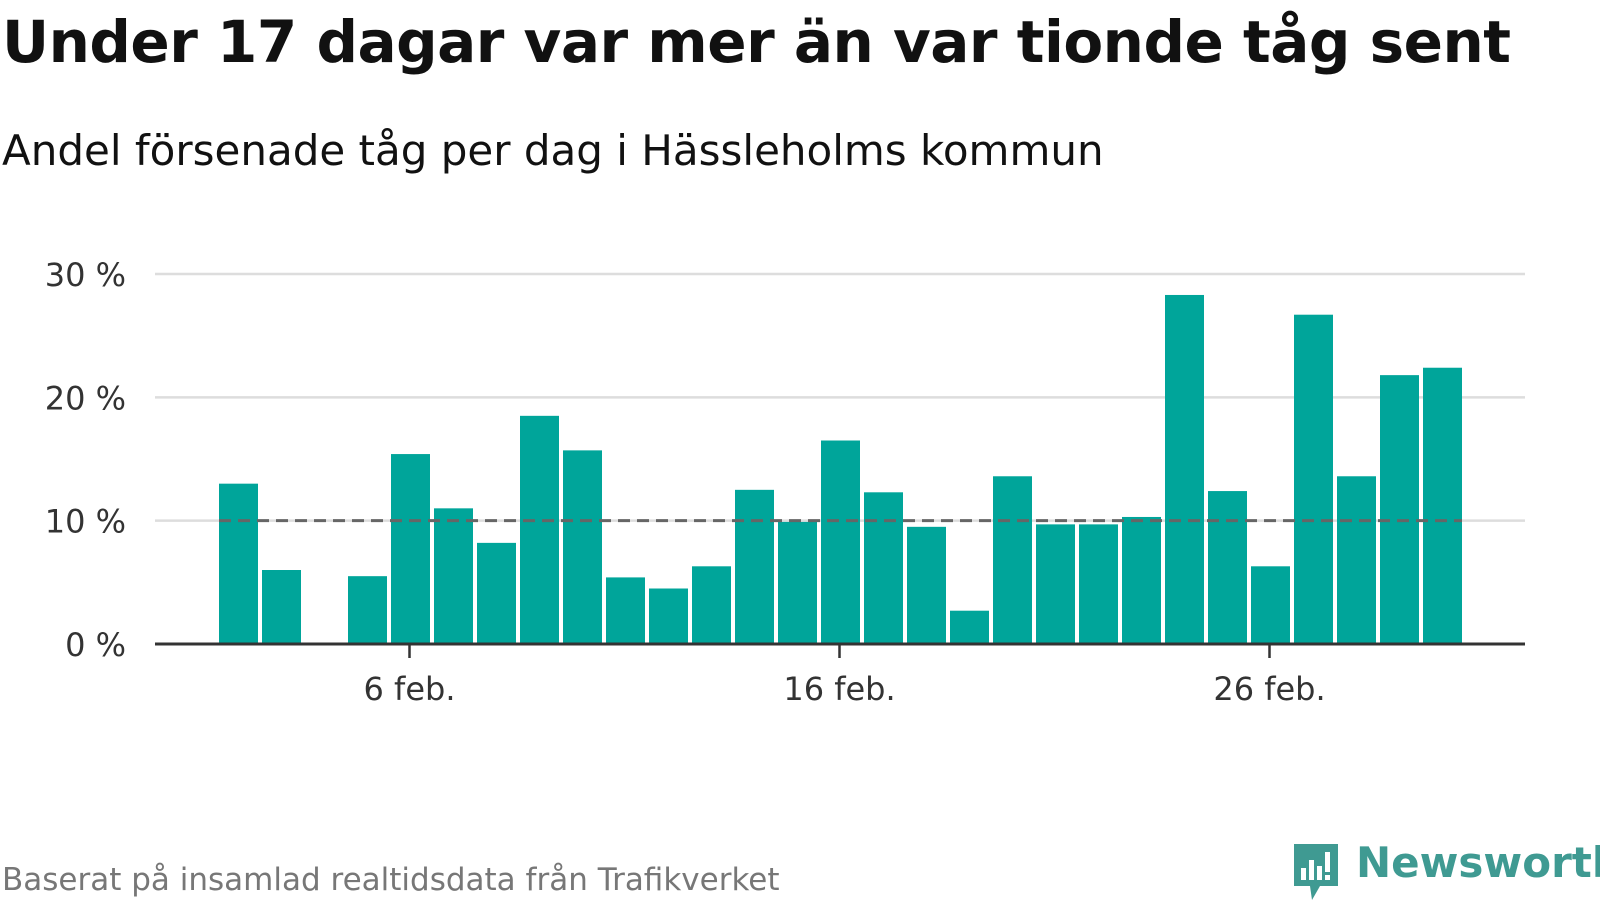  What do you see at coordinates (1269, 689) in the screenshot?
I see `x-tick-label: 26 feb.` at bounding box center [1269, 689].